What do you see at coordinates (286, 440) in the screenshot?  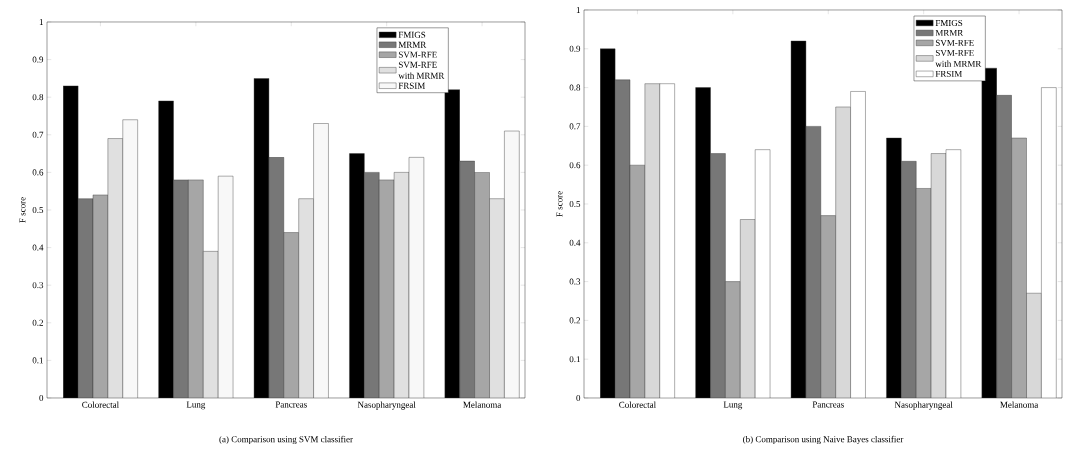 I see `text: (a) Comparison using SVM classifier` at bounding box center [286, 440].